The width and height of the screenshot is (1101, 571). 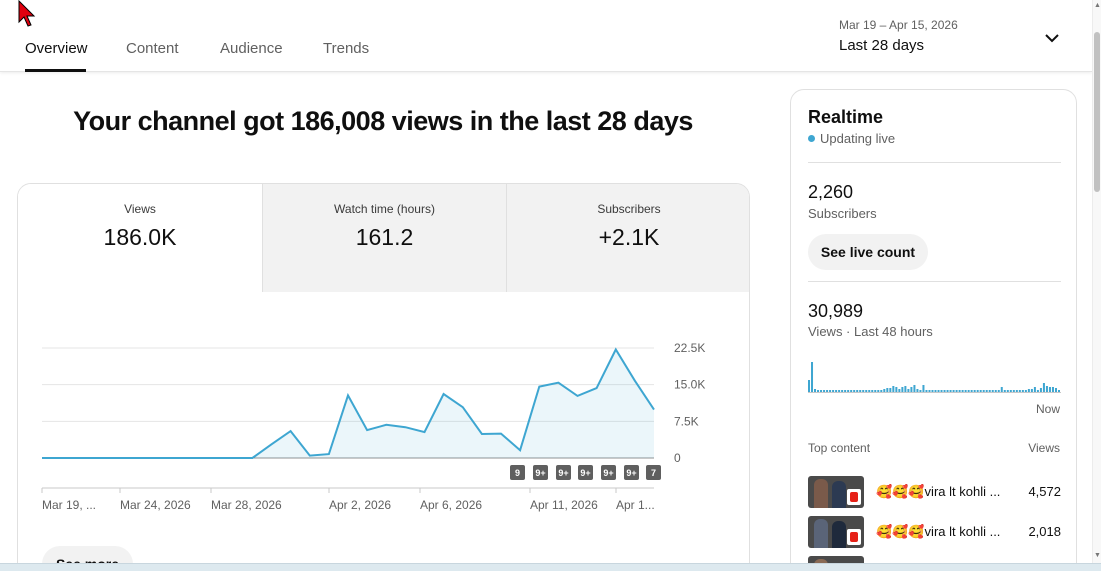 What do you see at coordinates (55, 70) in the screenshot?
I see `active-tab-indicator` at bounding box center [55, 70].